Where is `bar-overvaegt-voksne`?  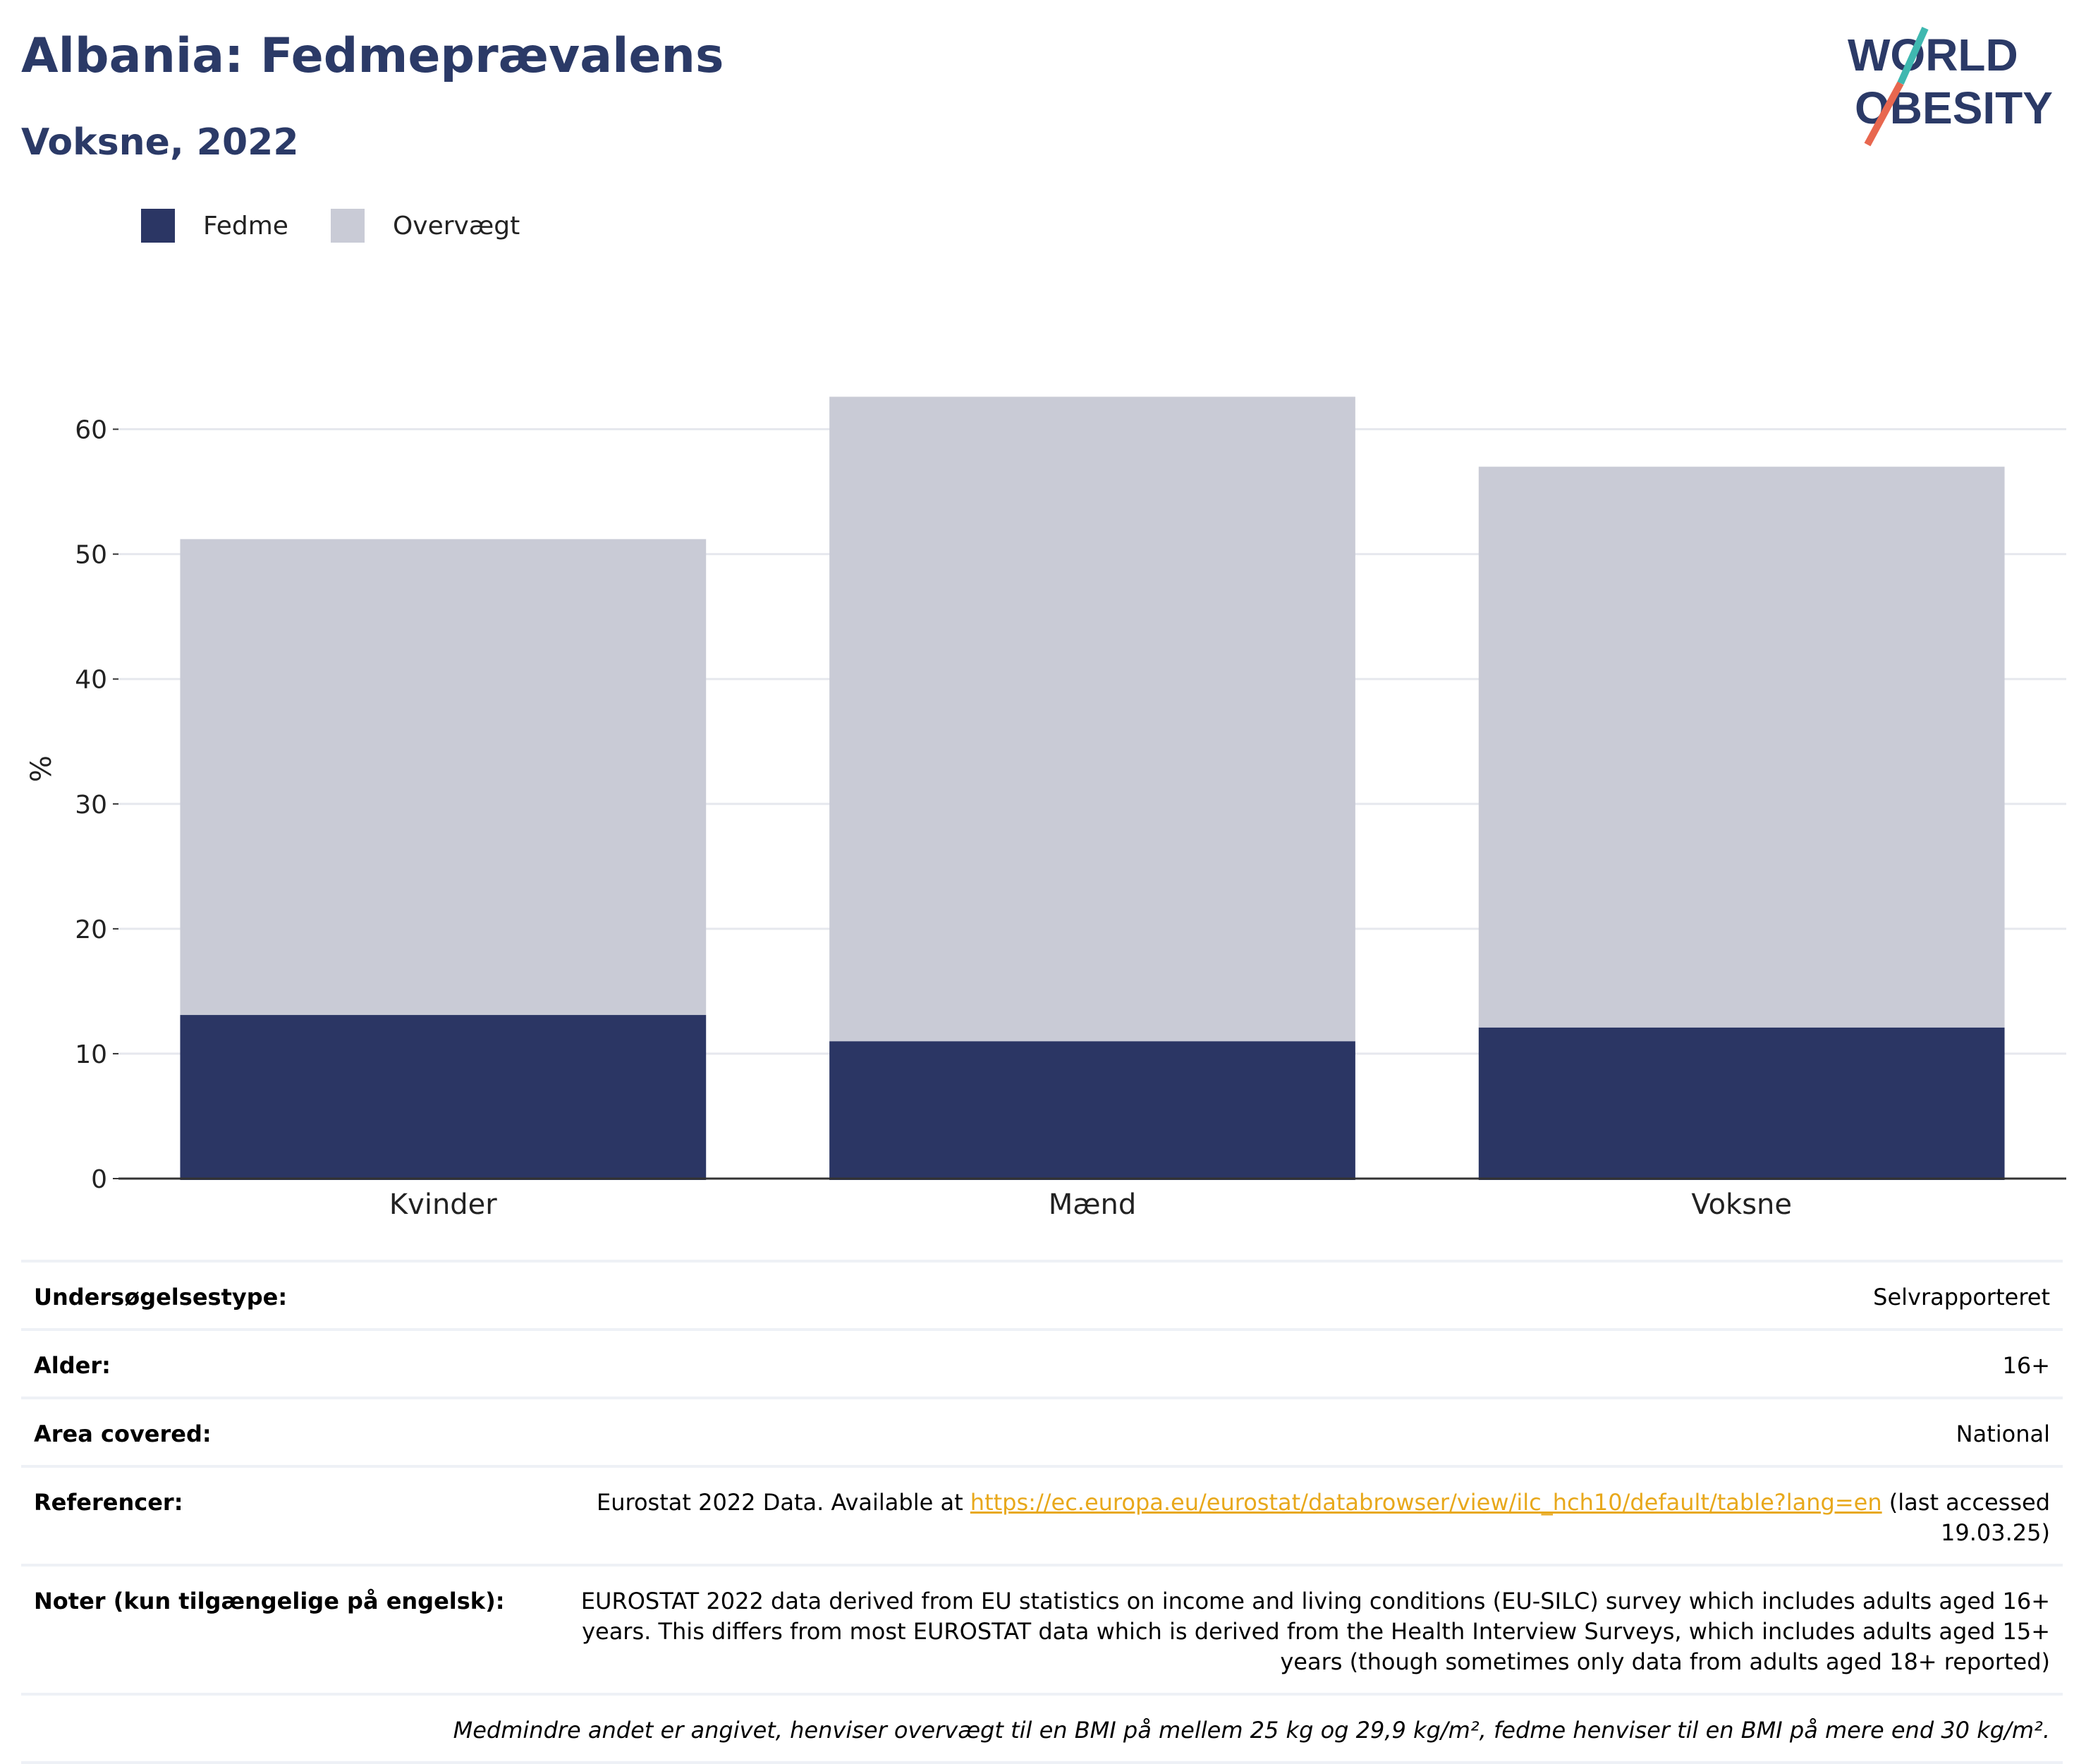
bar-overvaegt-voksne is located at coordinates (1741, 747).